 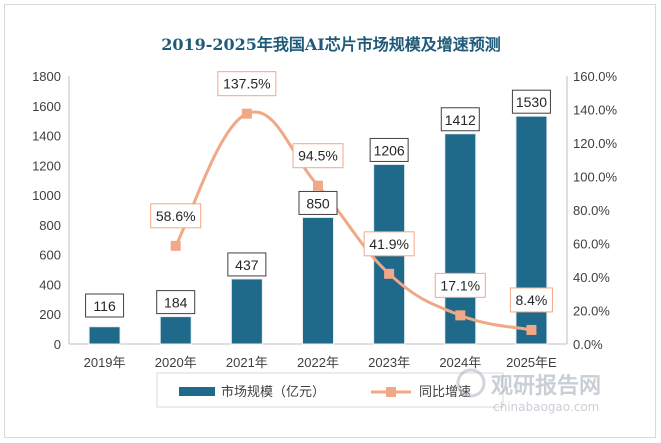 I want to click on y-left-tick-label: 1000, so click(x=46, y=195).